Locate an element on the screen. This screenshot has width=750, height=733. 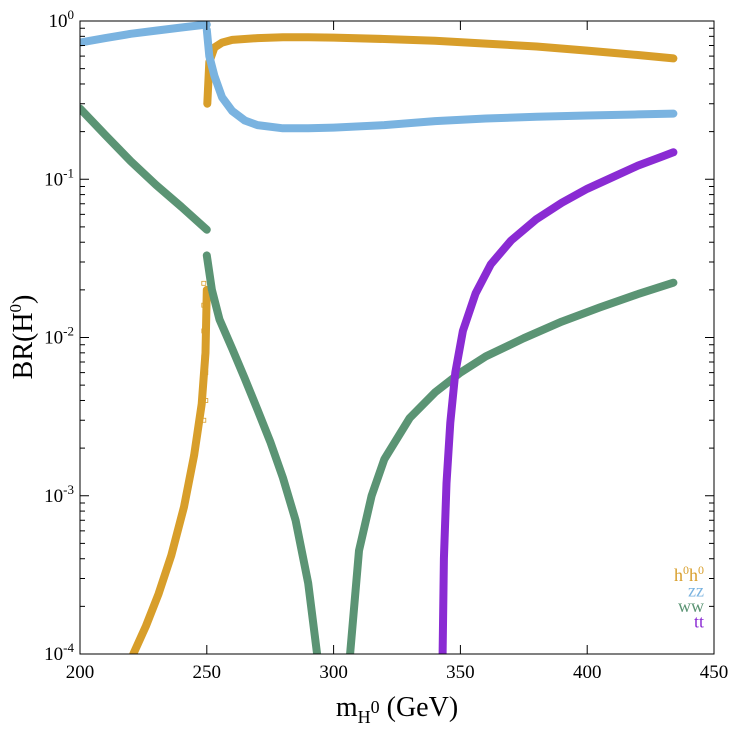
y-tick-label: 10⁻³ is located at coordinates (59, 494).